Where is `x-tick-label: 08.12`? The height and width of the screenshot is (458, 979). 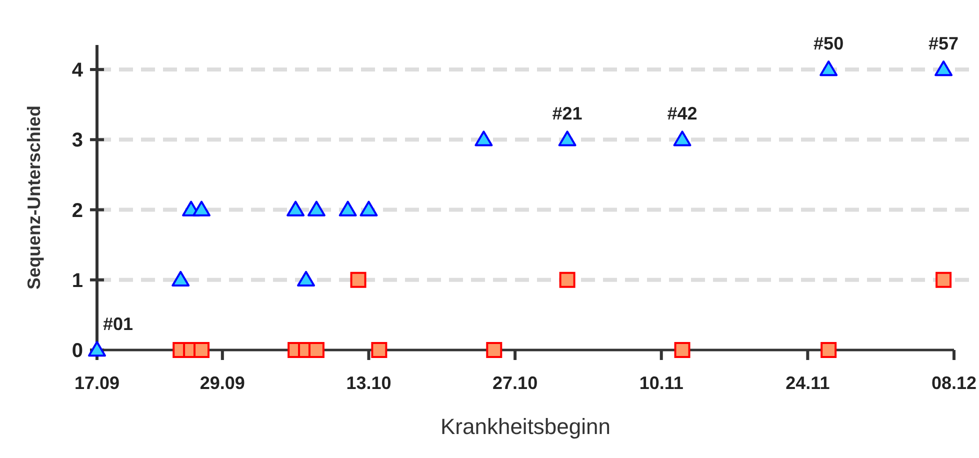 x-tick-label: 08.12 is located at coordinates (954, 382).